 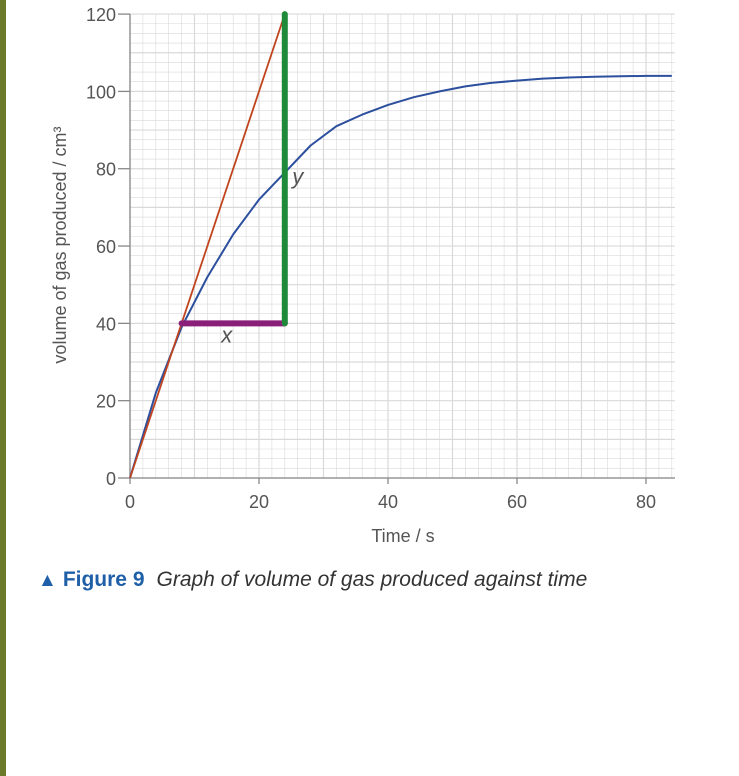 I want to click on annotation-x-label: x, so click(x=226, y=335).